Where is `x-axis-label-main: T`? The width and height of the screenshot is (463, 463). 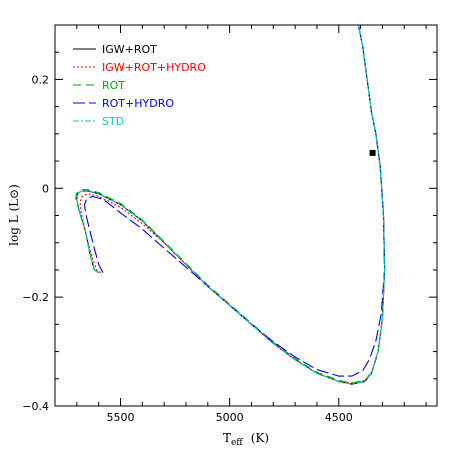
x-axis-label-main: T is located at coordinates (227, 438).